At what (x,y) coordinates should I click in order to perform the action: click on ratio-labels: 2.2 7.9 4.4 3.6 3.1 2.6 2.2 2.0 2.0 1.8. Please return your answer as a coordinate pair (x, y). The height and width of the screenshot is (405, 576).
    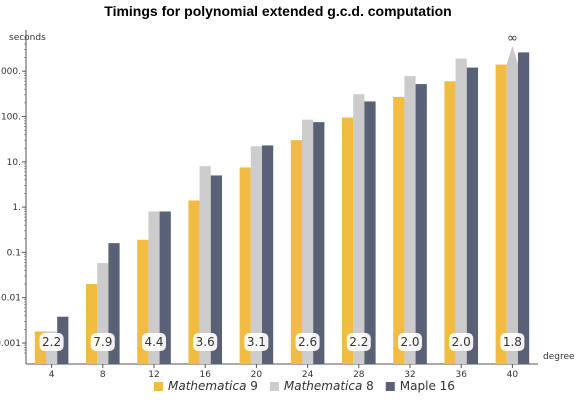
    Looking at the image, I should click on (282, 342).